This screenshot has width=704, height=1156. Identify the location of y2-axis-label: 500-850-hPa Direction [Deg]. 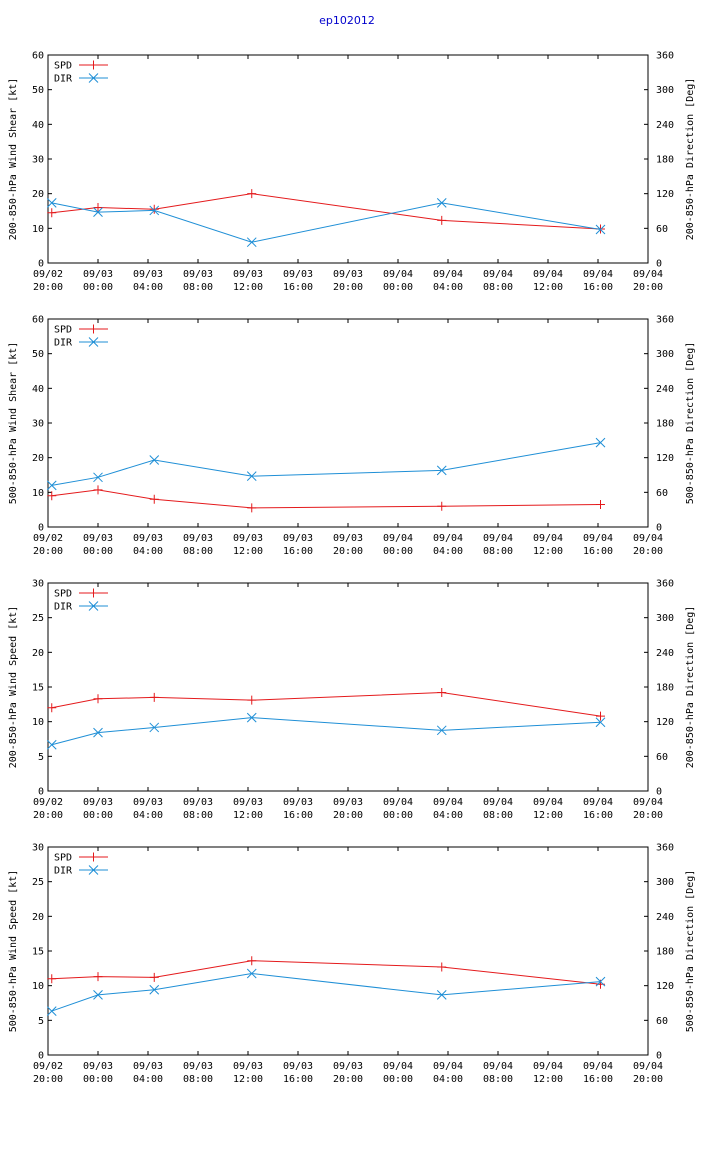
(690, 951).